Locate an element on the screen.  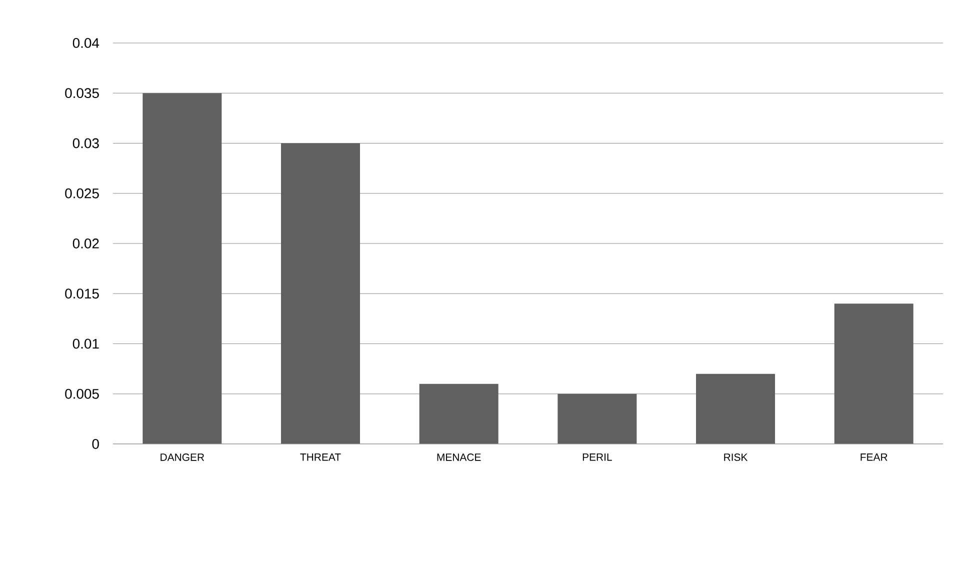
y-tick-label: 0.01 is located at coordinates (85, 343).